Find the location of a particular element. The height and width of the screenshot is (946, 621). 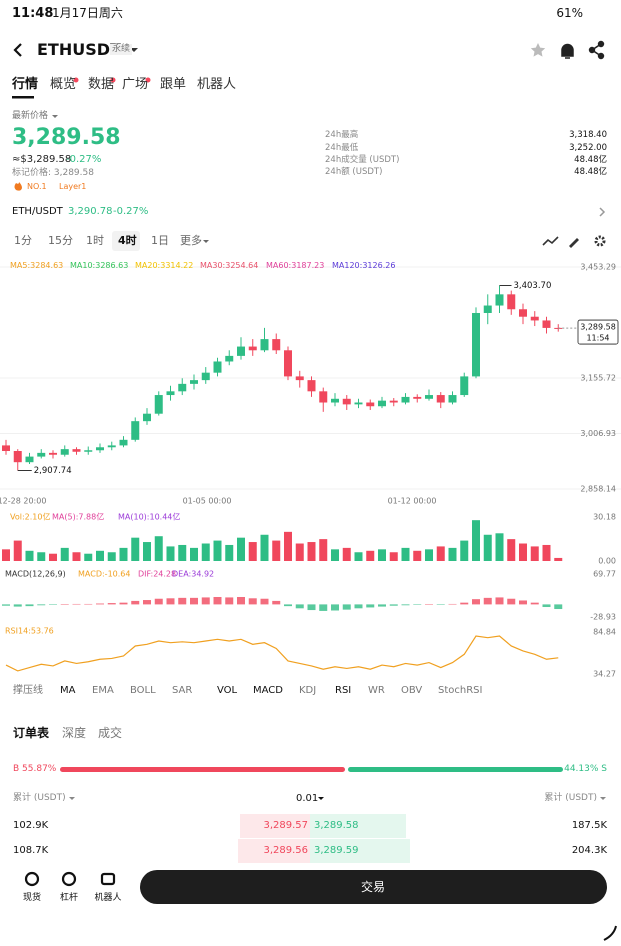

y-tick-label: 69.77 is located at coordinates (604, 574).